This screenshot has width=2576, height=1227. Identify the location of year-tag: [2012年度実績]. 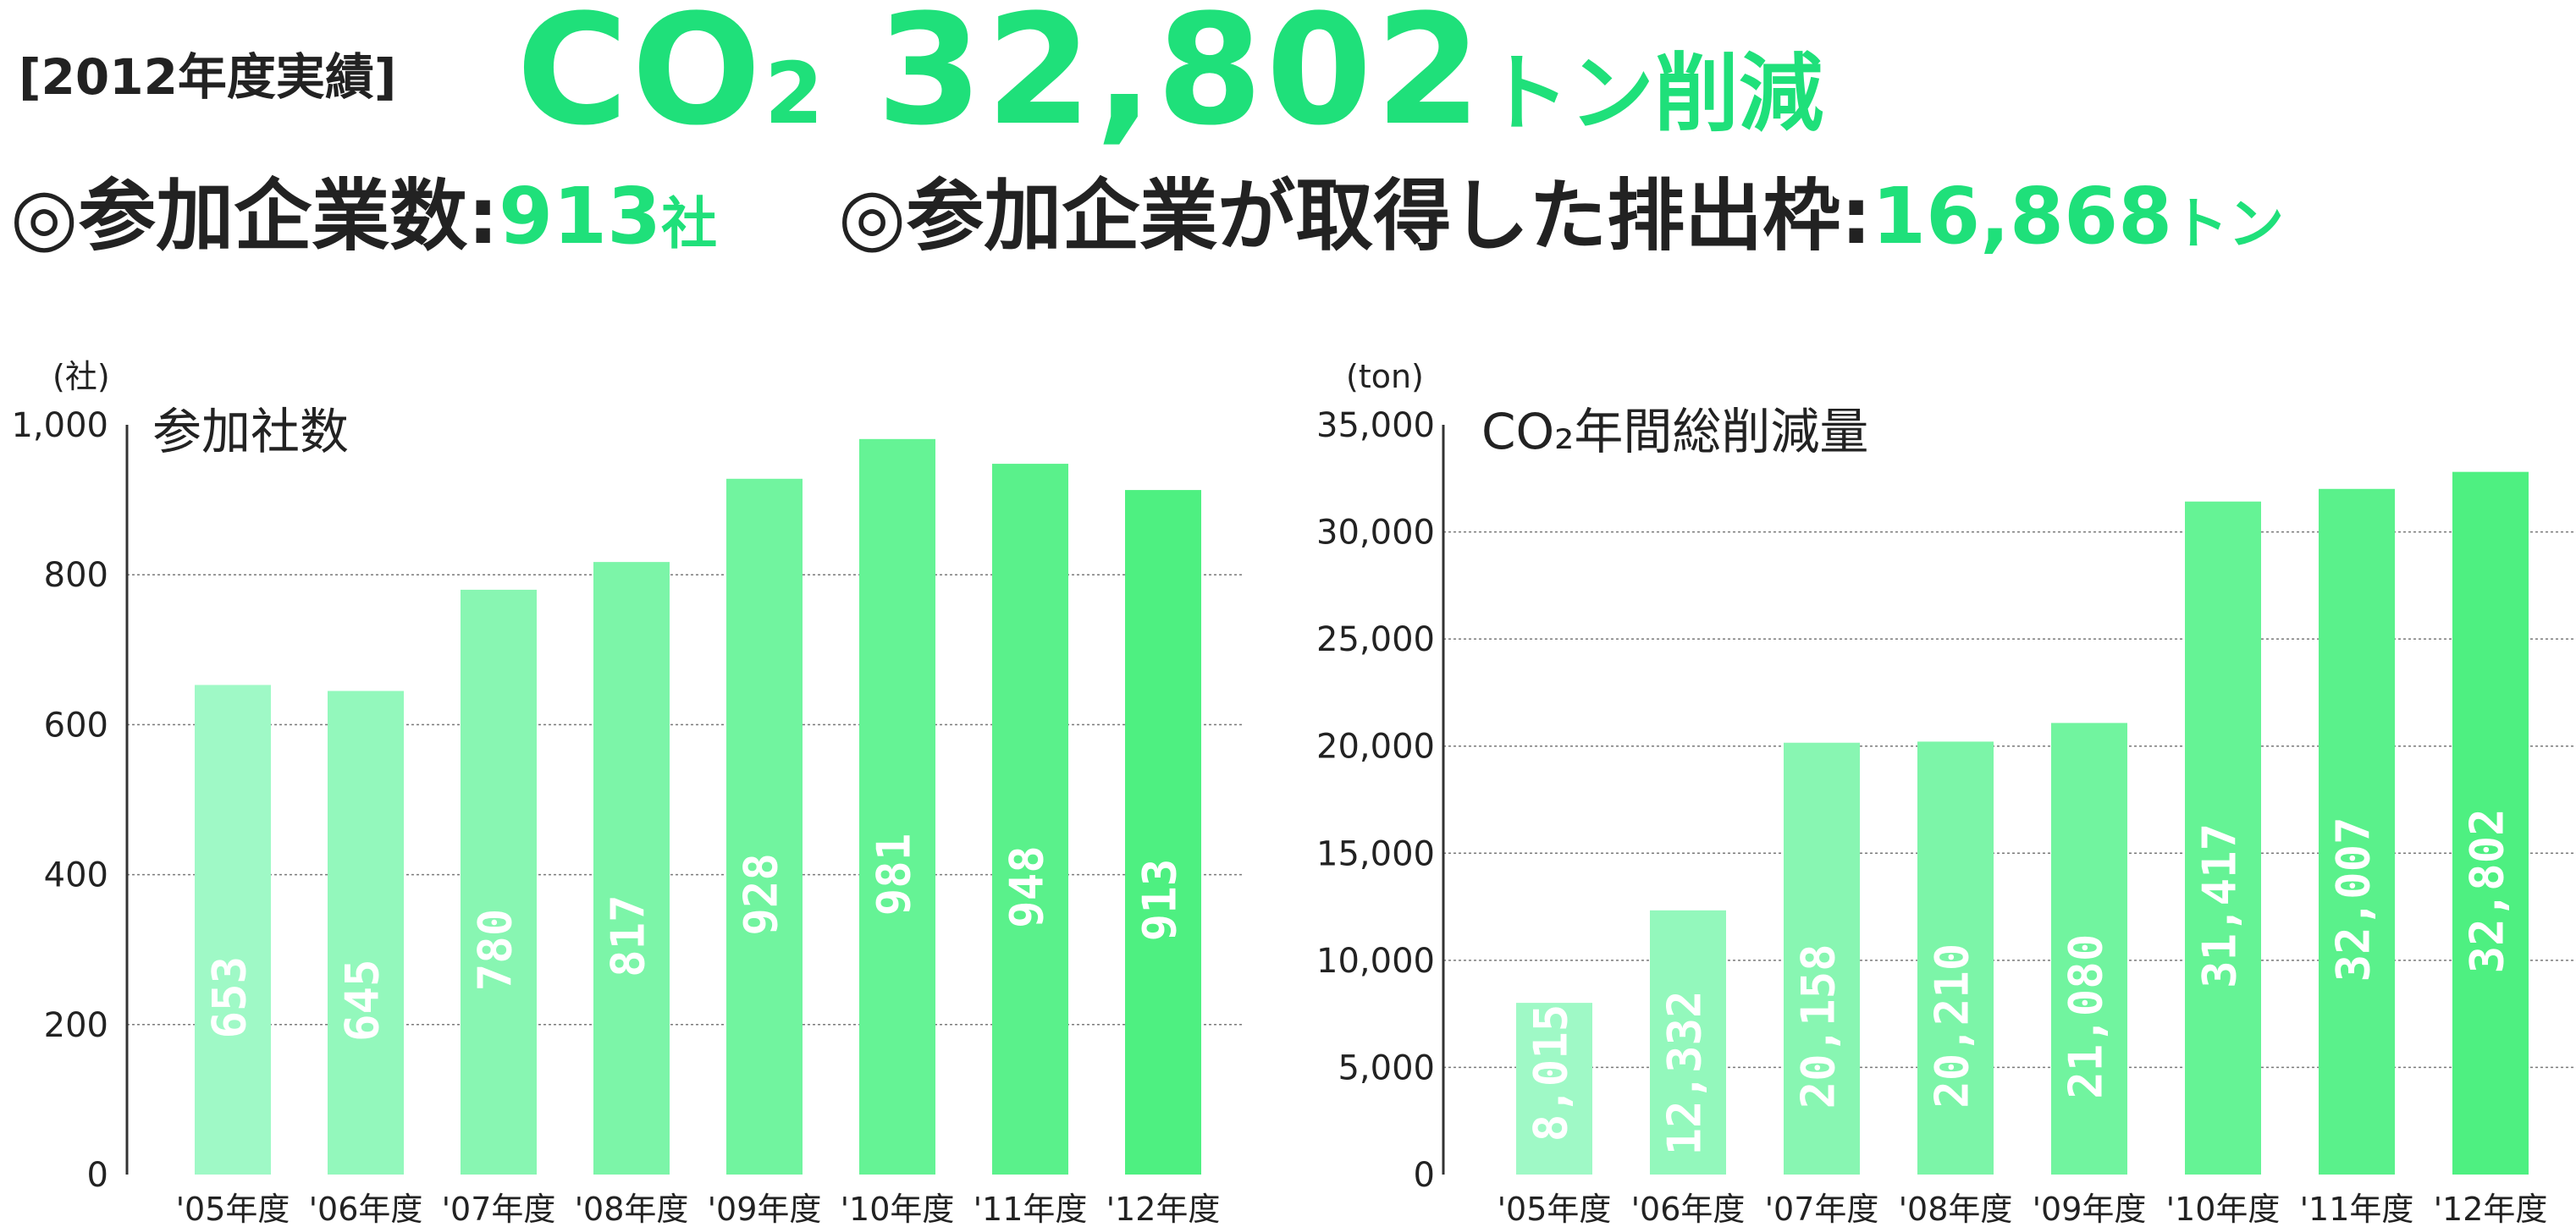
(208, 77).